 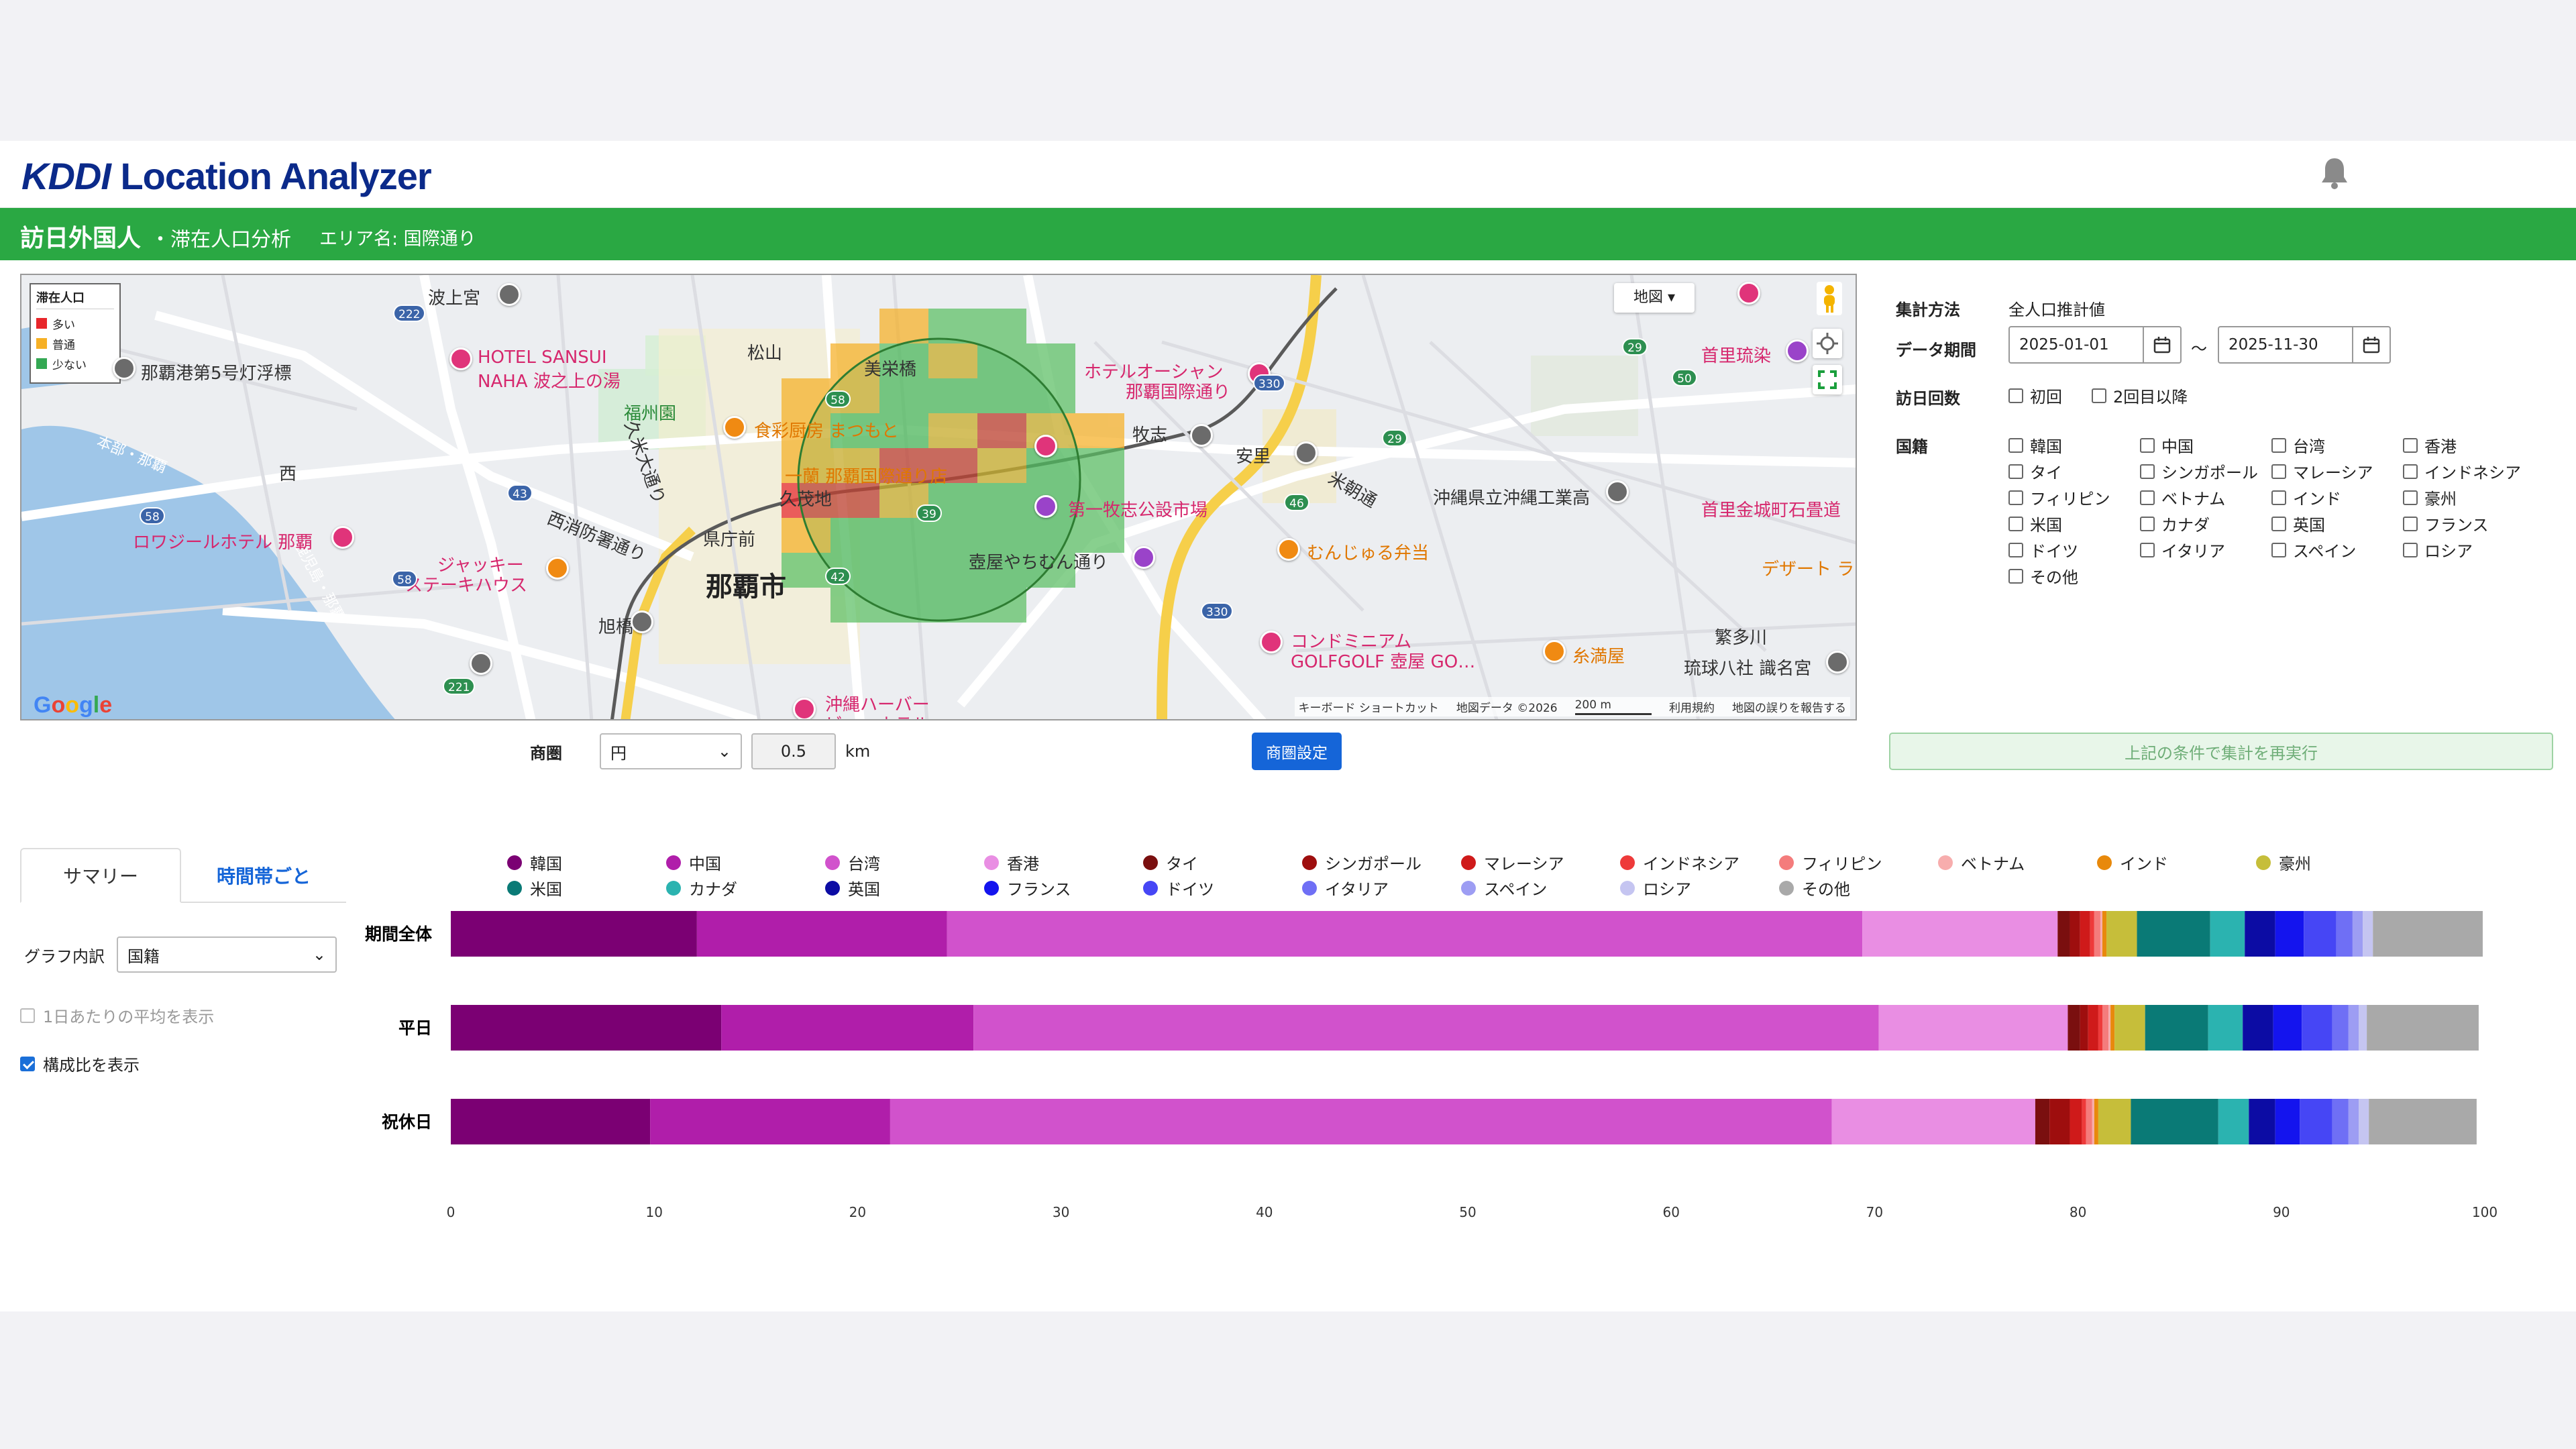 I want to click on calendar-icon, so click(x=2161, y=344).